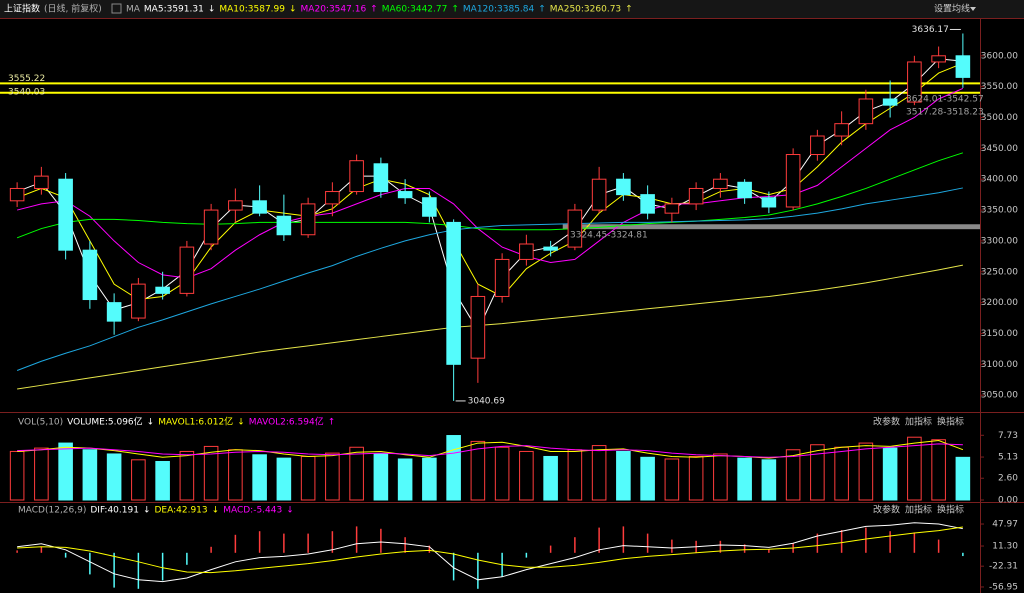 The width and height of the screenshot is (1024, 593). I want to click on symbol: 上证指数, so click(22, 9).